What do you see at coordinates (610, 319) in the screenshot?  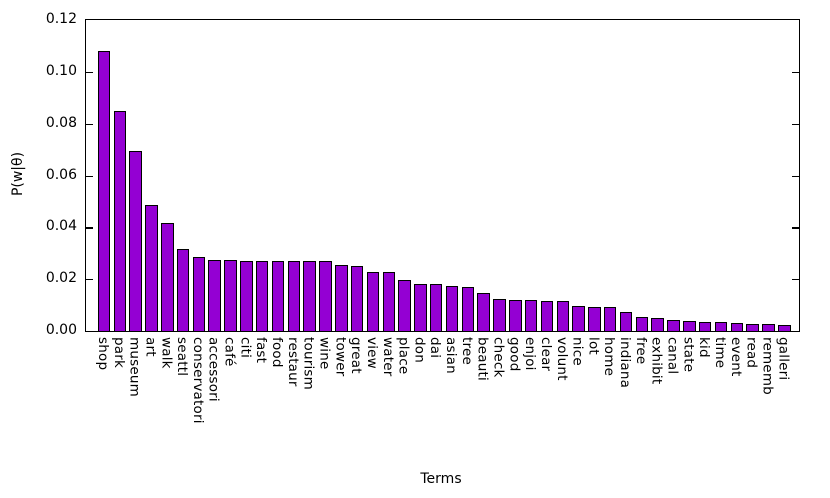 I see `bar-home` at bounding box center [610, 319].